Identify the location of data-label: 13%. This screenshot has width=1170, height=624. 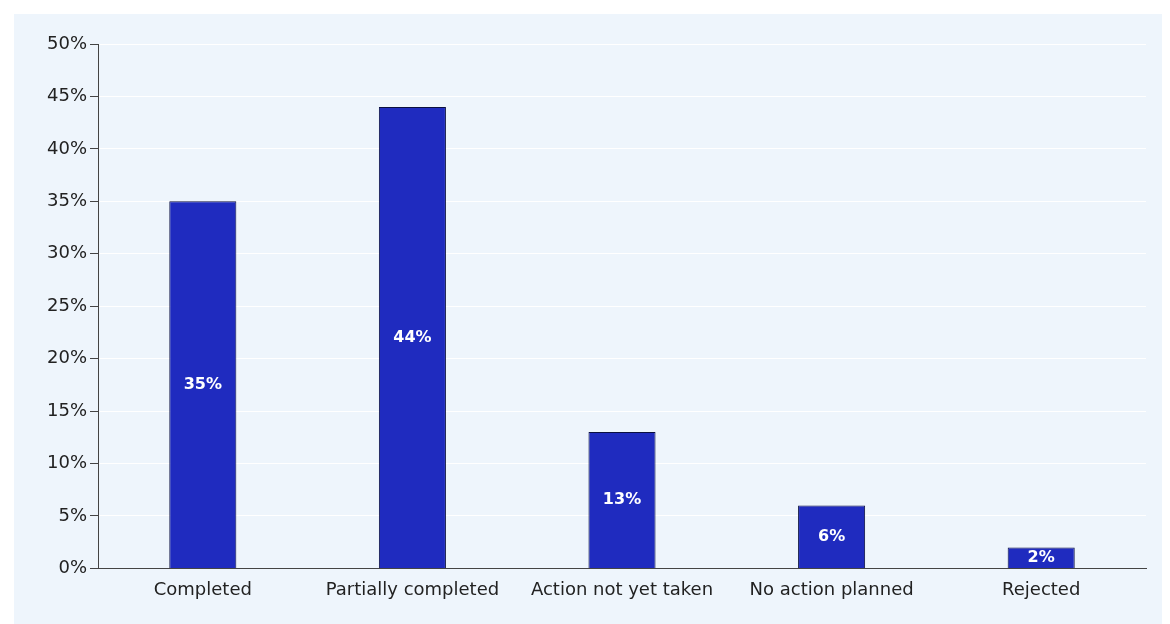
(622, 499).